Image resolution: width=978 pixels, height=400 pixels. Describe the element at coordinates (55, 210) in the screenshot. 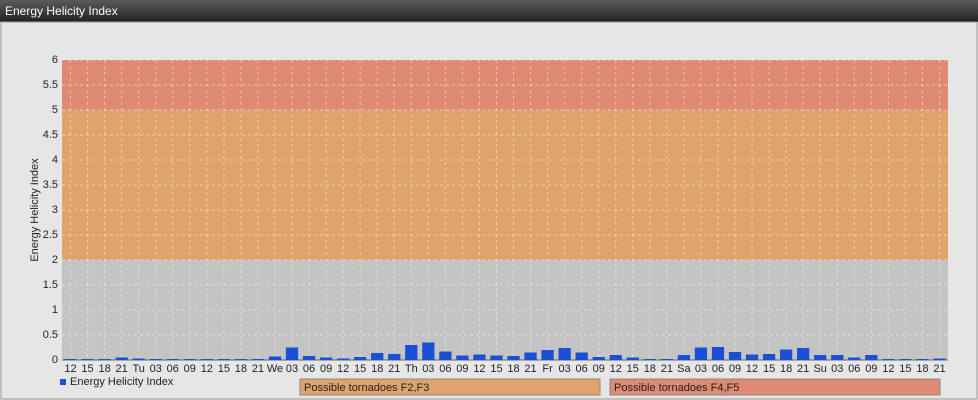

I see `y-tick-label: 3` at that location.